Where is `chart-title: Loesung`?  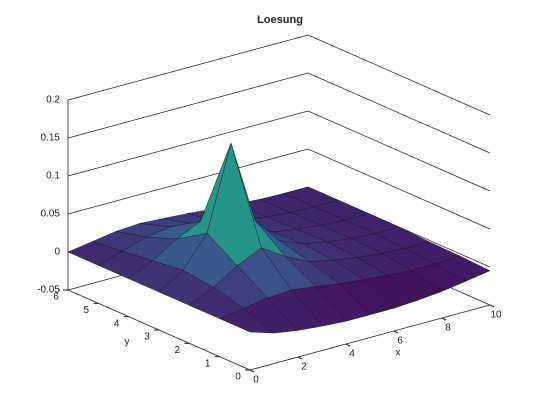
chart-title: Loesung is located at coordinates (280, 20).